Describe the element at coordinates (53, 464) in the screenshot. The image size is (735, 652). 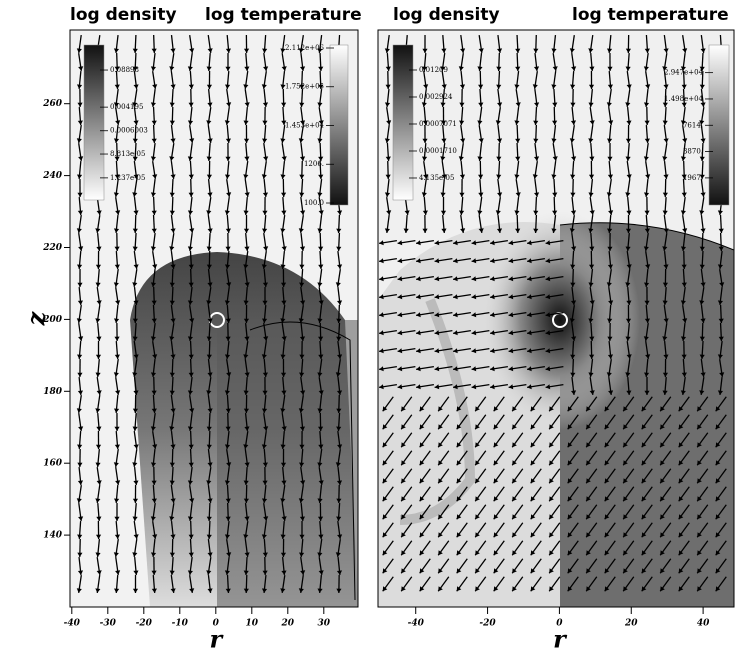
I see `y-tick-label: 160` at that location.